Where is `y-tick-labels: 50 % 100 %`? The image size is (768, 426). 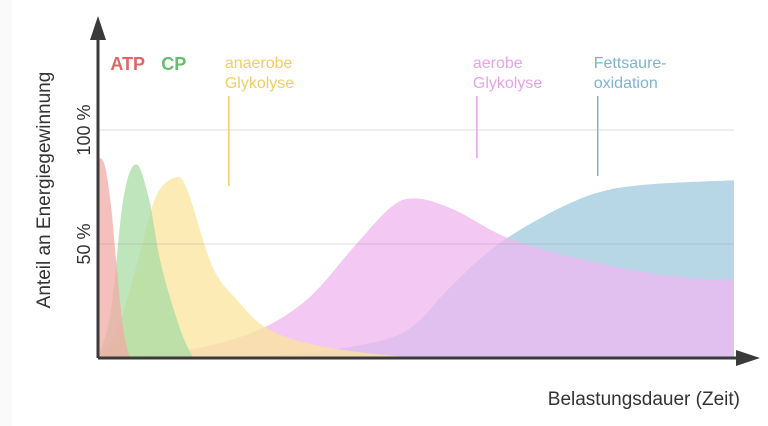
y-tick-labels: 50 % 100 % is located at coordinates (84, 184).